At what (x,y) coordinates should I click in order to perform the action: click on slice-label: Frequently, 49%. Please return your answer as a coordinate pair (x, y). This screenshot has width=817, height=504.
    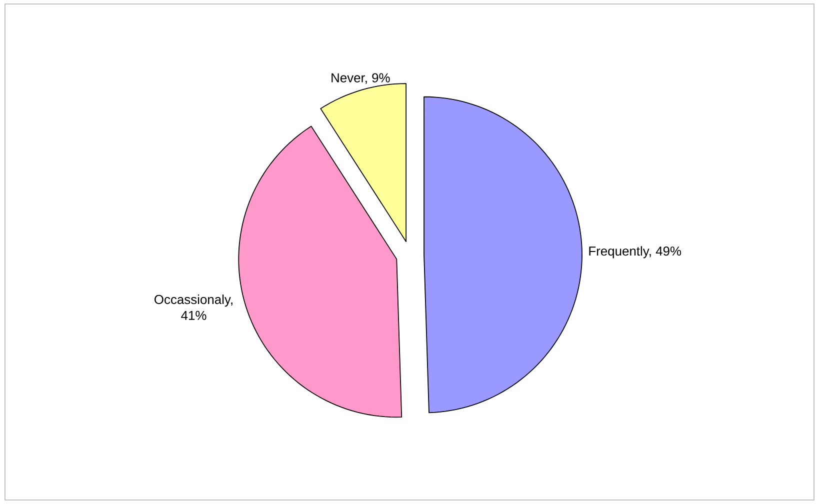
    Looking at the image, I should click on (635, 252).